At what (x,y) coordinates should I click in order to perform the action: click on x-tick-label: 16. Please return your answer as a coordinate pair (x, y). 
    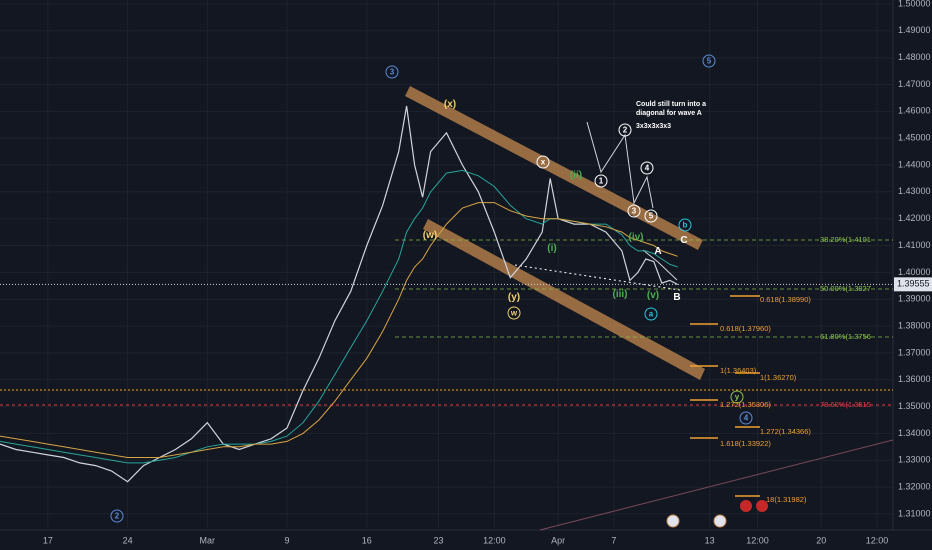
    Looking at the image, I should click on (367, 540).